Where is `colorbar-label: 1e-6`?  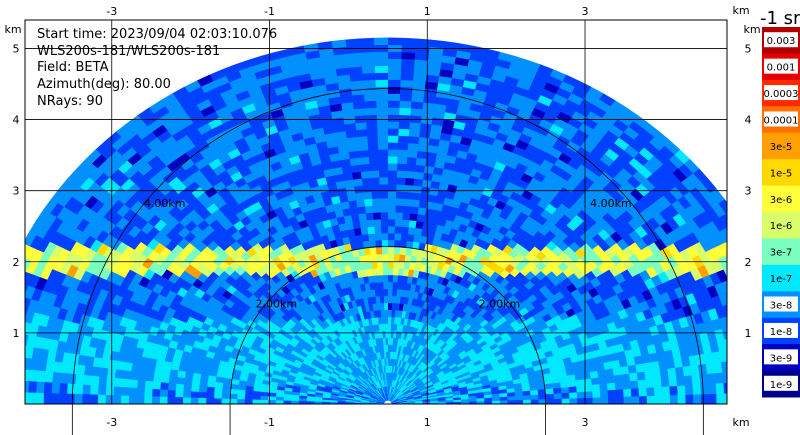
colorbar-label: 1e-6 is located at coordinates (781, 226).